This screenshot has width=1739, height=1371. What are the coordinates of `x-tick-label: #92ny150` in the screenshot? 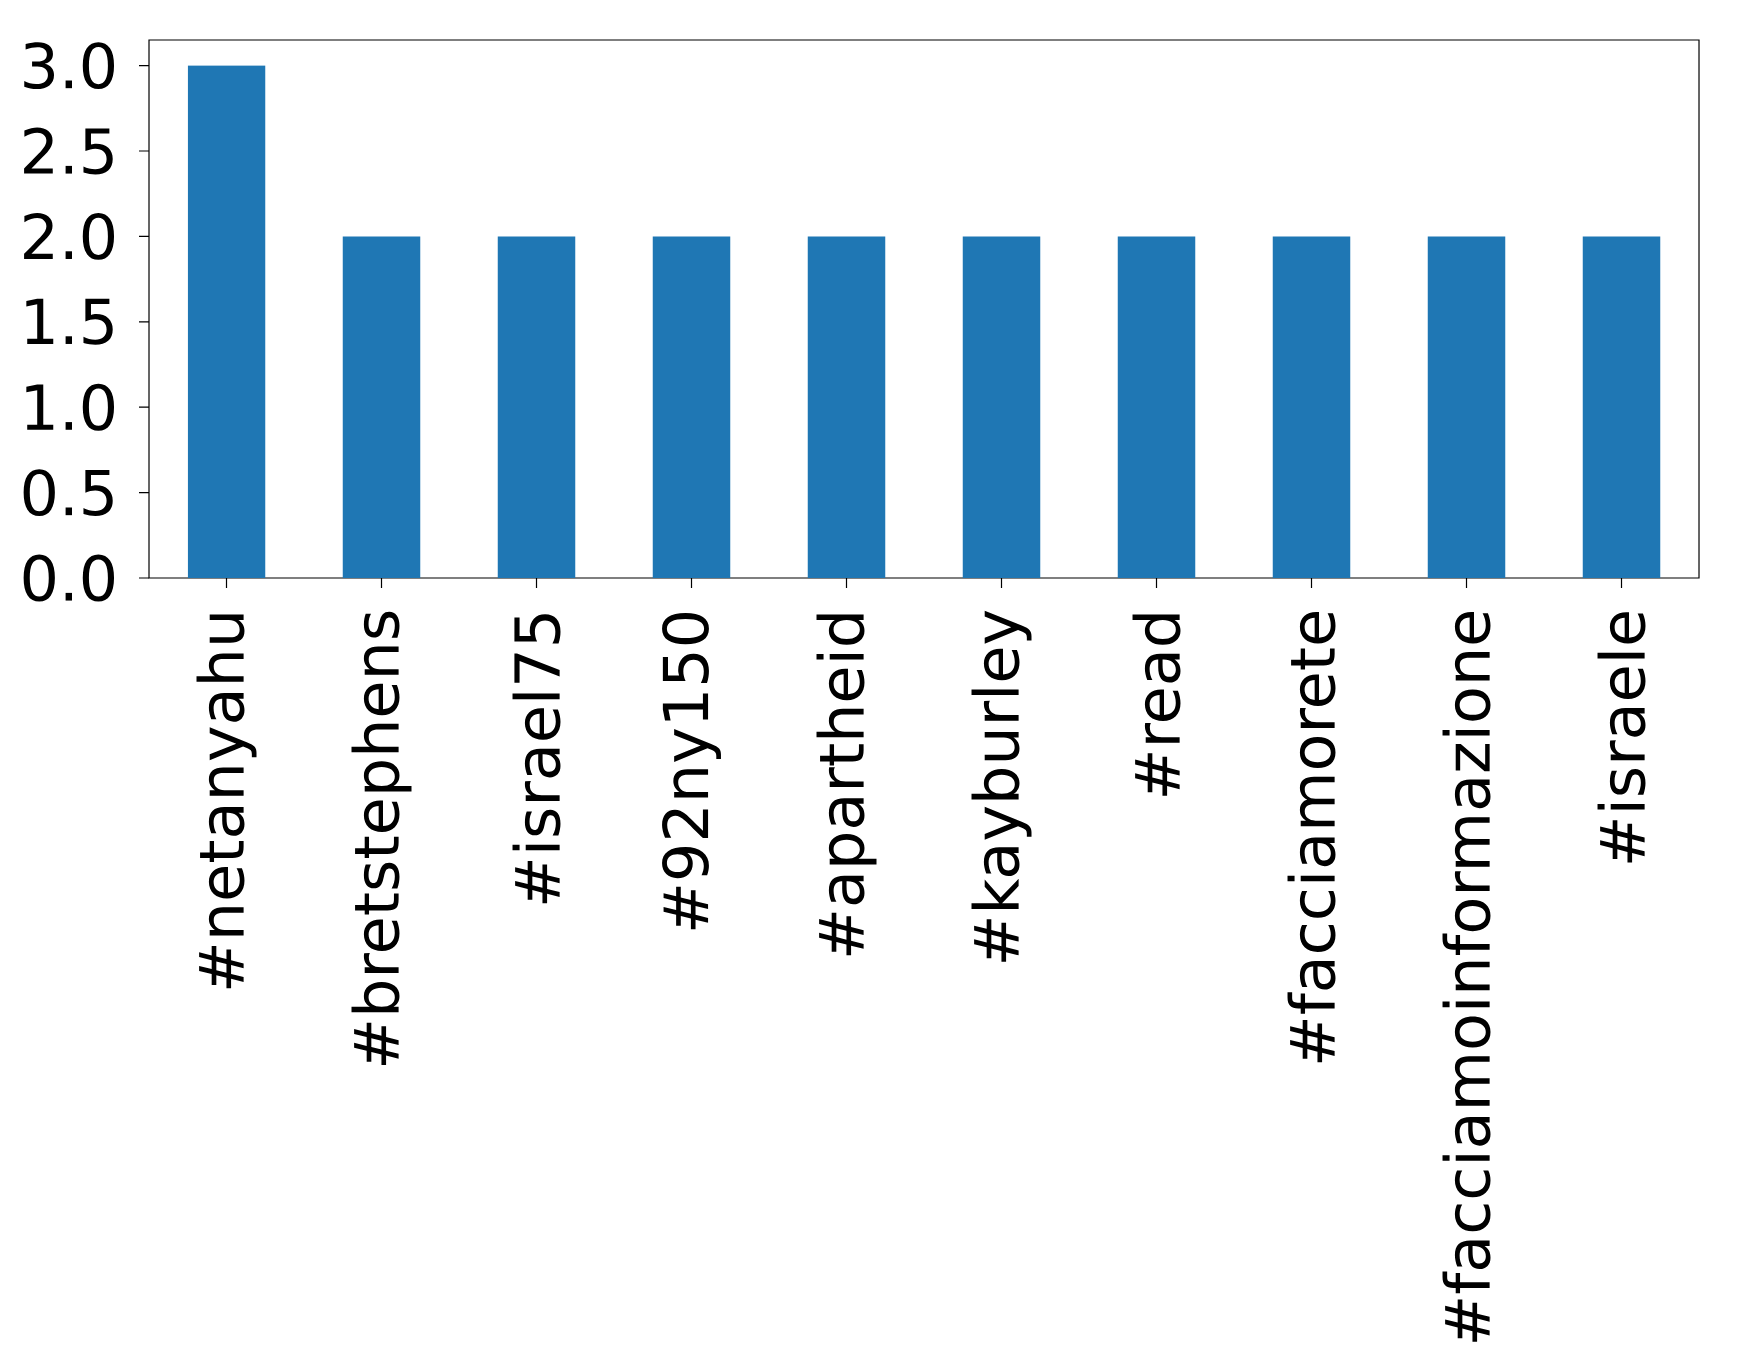 It's located at (691, 771).